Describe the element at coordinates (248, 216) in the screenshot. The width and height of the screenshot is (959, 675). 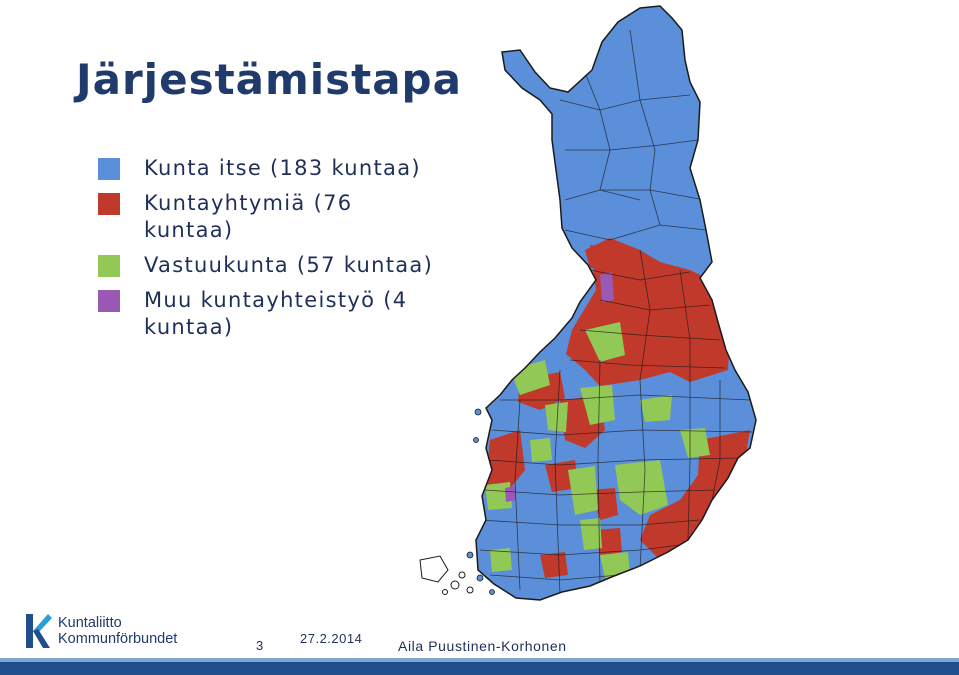
I see `legend-label: Kuntayhtymiä (76 kuntaa)` at that location.